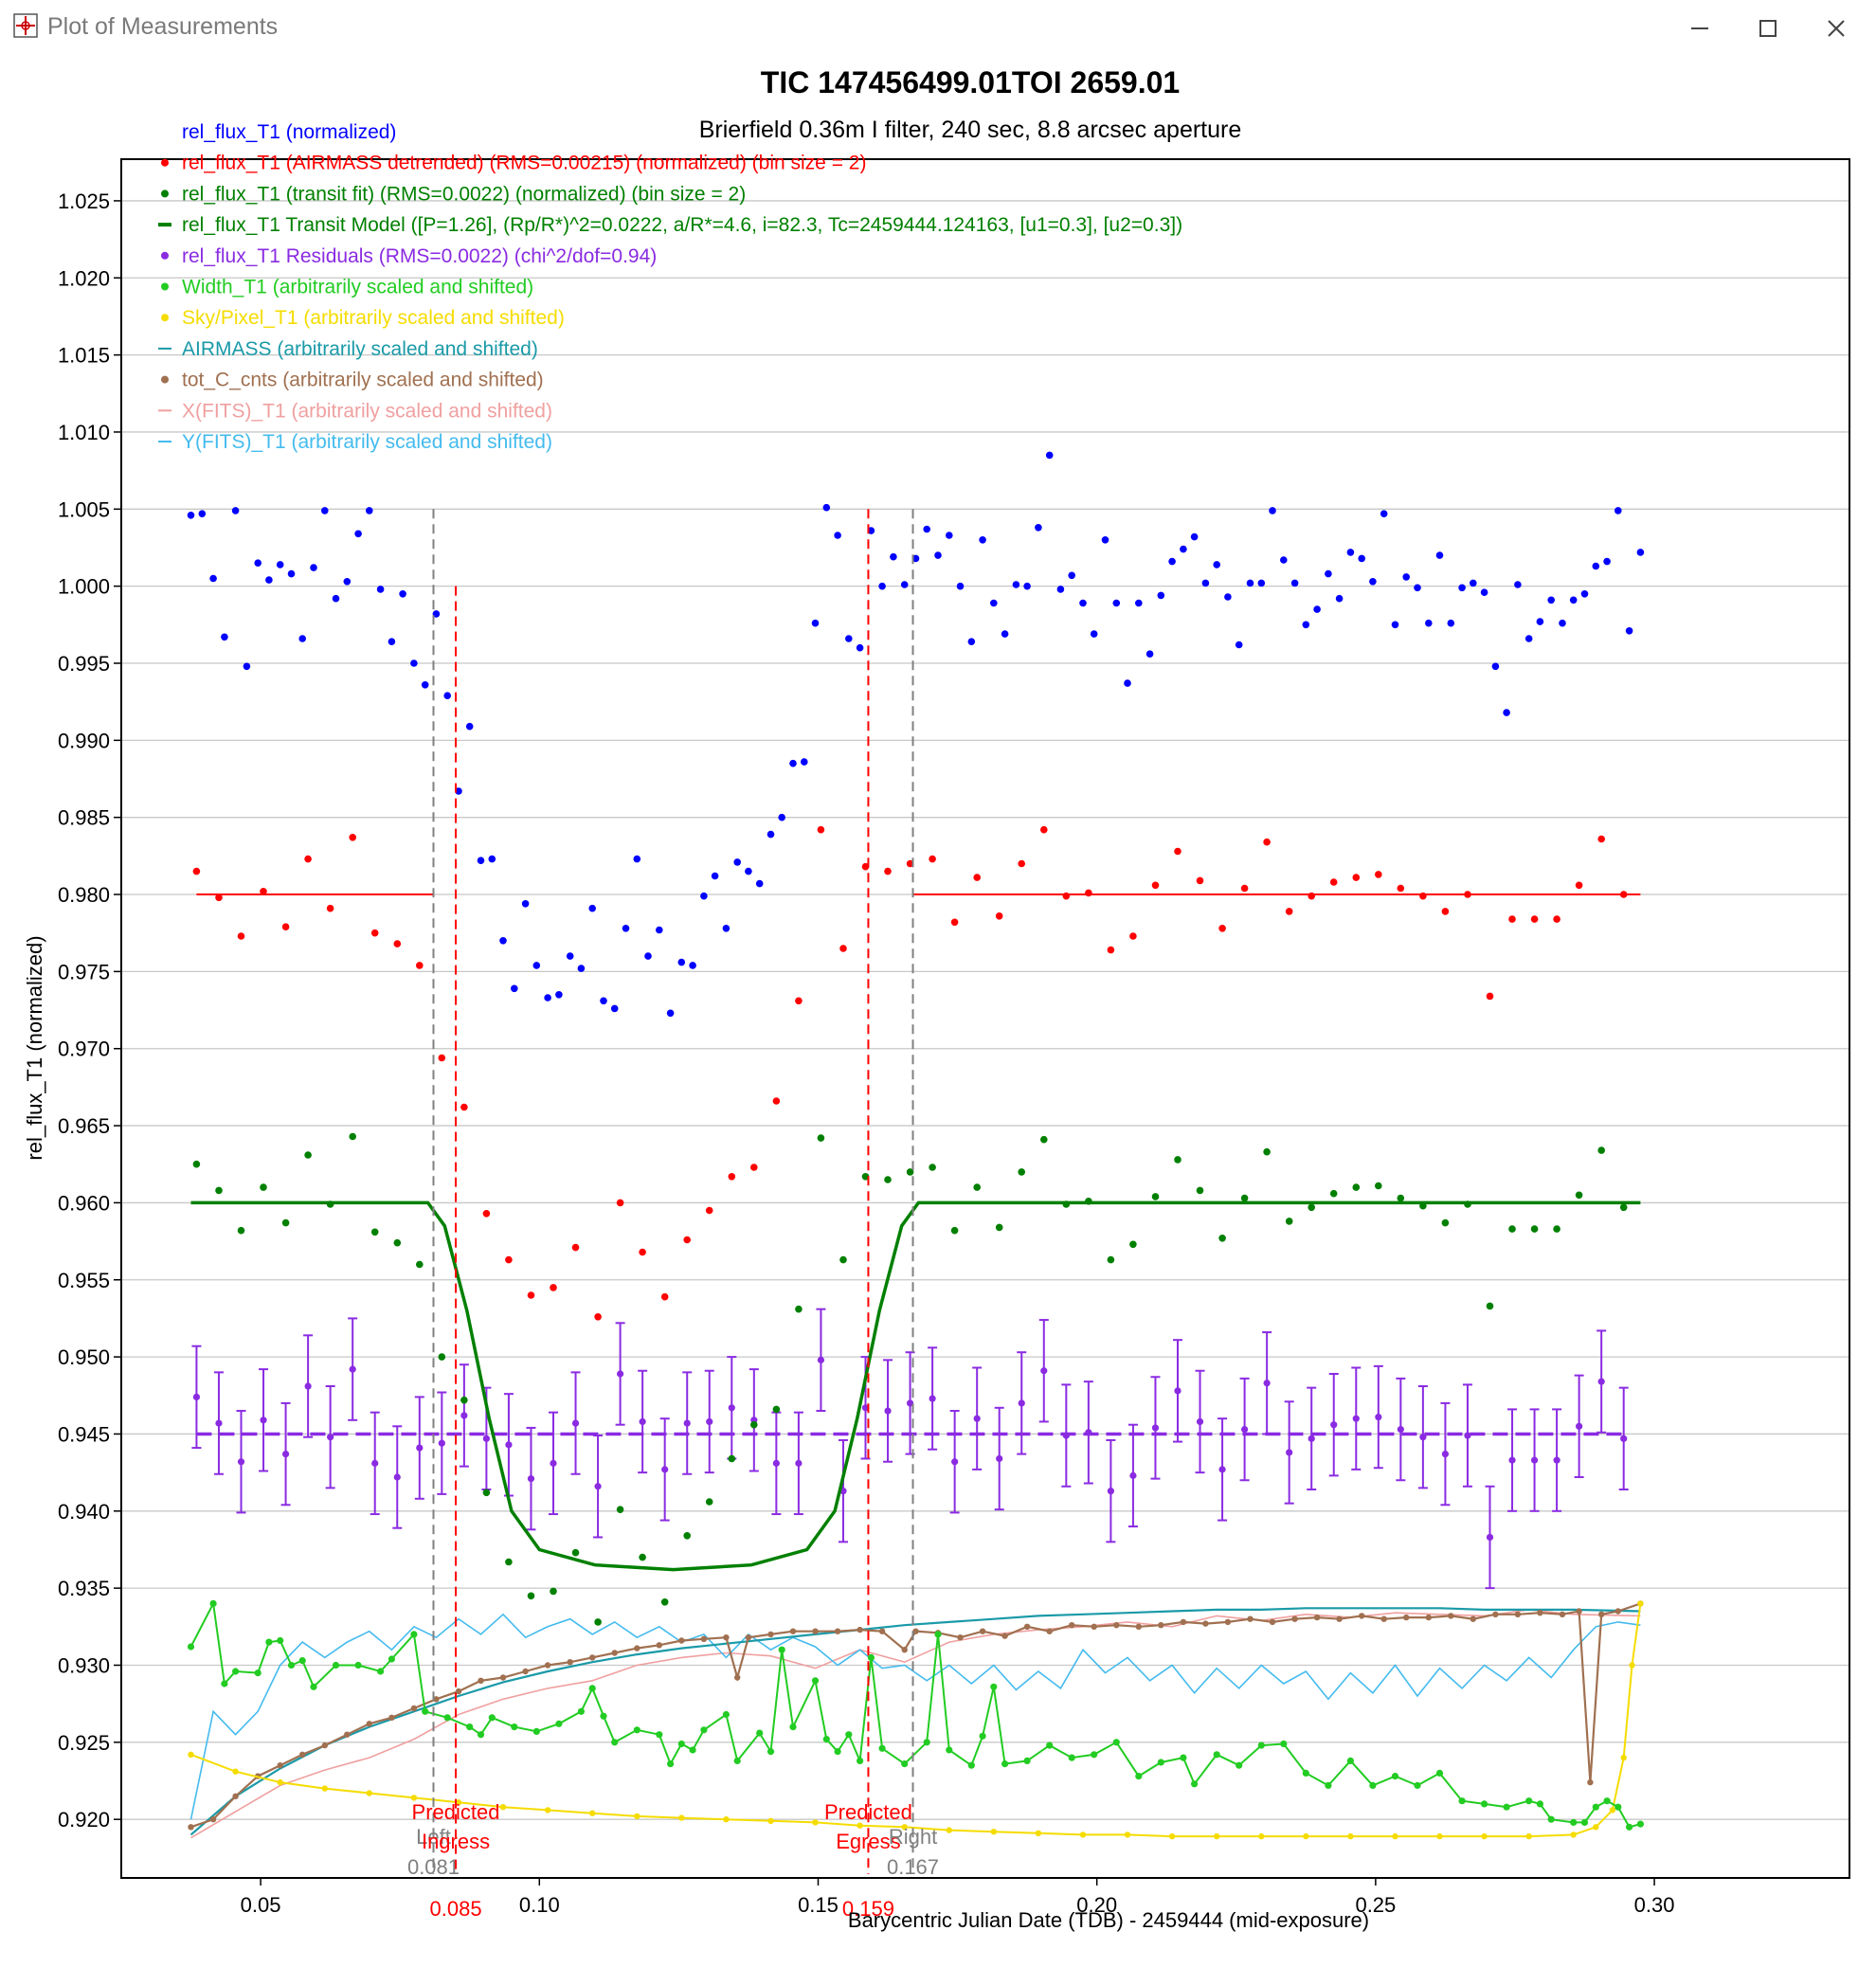 This screenshot has width=1876, height=1967. I want to click on y-tick-label: 0.970, so click(84, 1049).